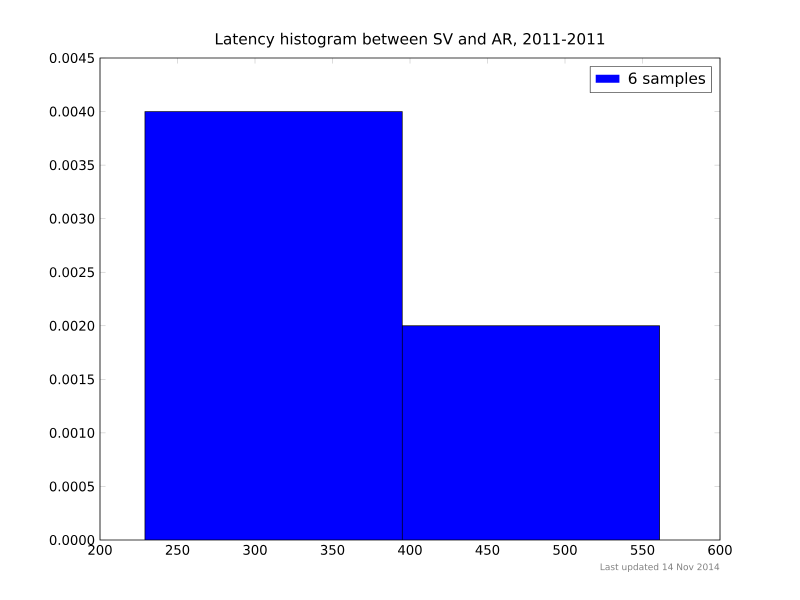 This screenshot has height=600, width=800. Describe the element at coordinates (565, 549) in the screenshot. I see `x-tick-label: 500` at that location.